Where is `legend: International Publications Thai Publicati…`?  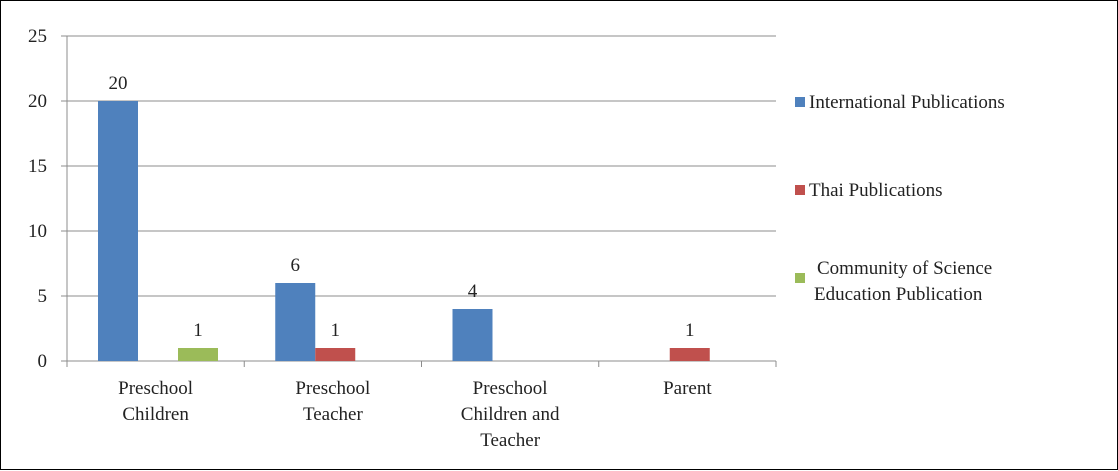 legend: International Publications Thai Publicati… is located at coordinates (900, 198).